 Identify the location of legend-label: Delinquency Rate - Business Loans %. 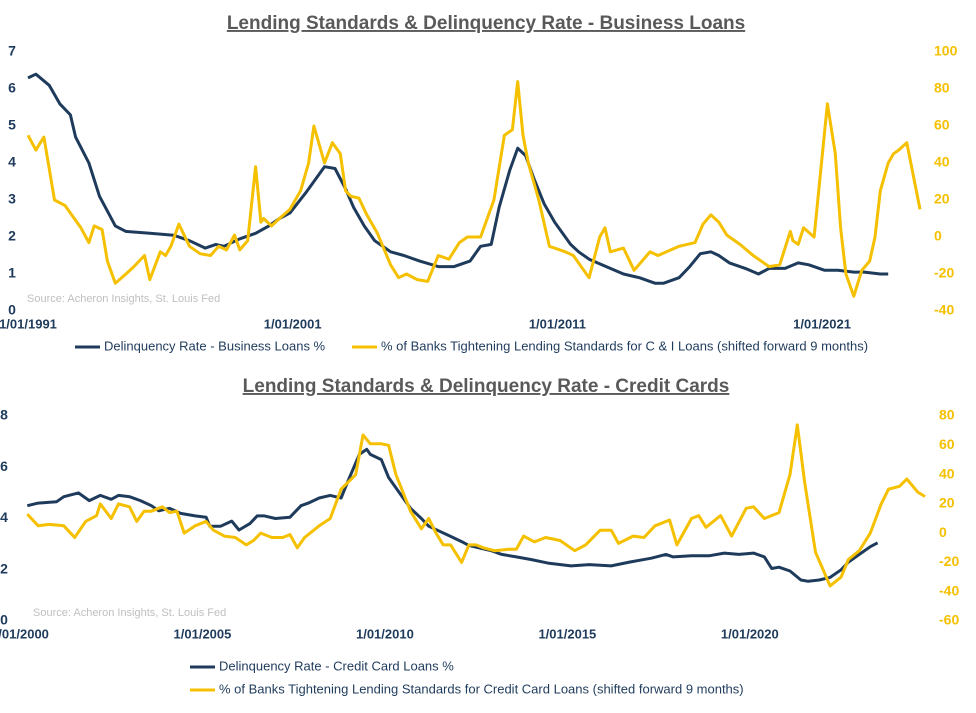
(215, 345).